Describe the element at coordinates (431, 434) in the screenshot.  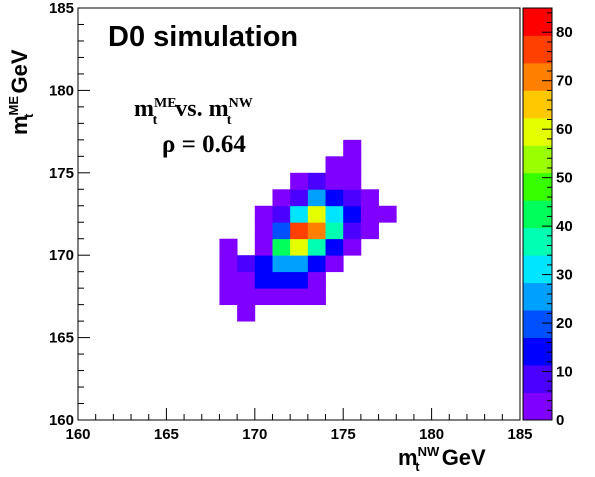
I see `x-tick-label: 180` at that location.